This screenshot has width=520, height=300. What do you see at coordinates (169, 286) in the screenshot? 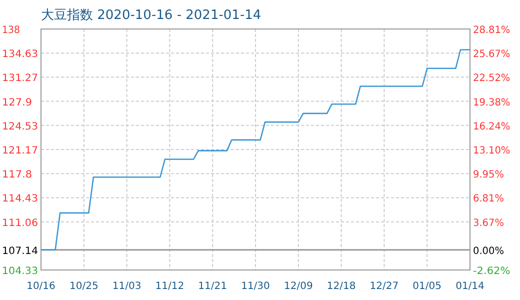
I see `x-tick-label: 11/12` at bounding box center [169, 286].